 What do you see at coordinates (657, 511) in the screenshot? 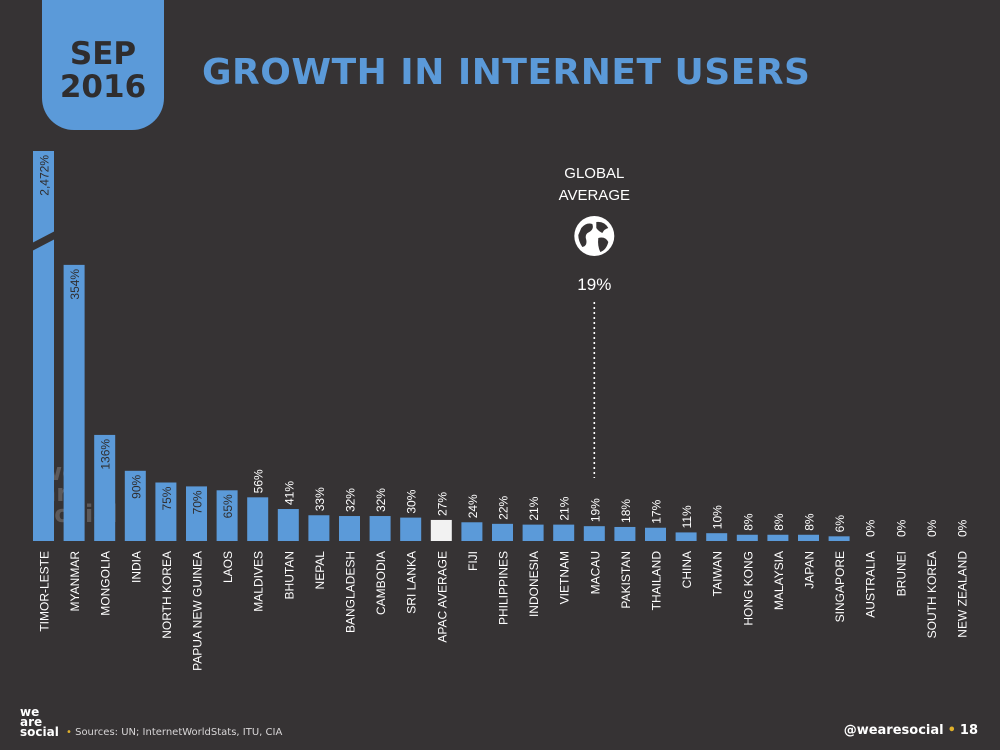
I see `value-label-thailand: 17%` at bounding box center [657, 511].